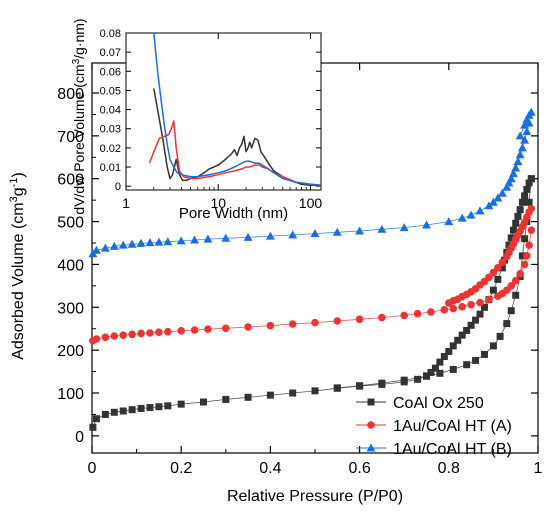 The height and width of the screenshot is (512, 550). What do you see at coordinates (79, 437) in the screenshot?
I see `y-tick-label: 0` at bounding box center [79, 437].